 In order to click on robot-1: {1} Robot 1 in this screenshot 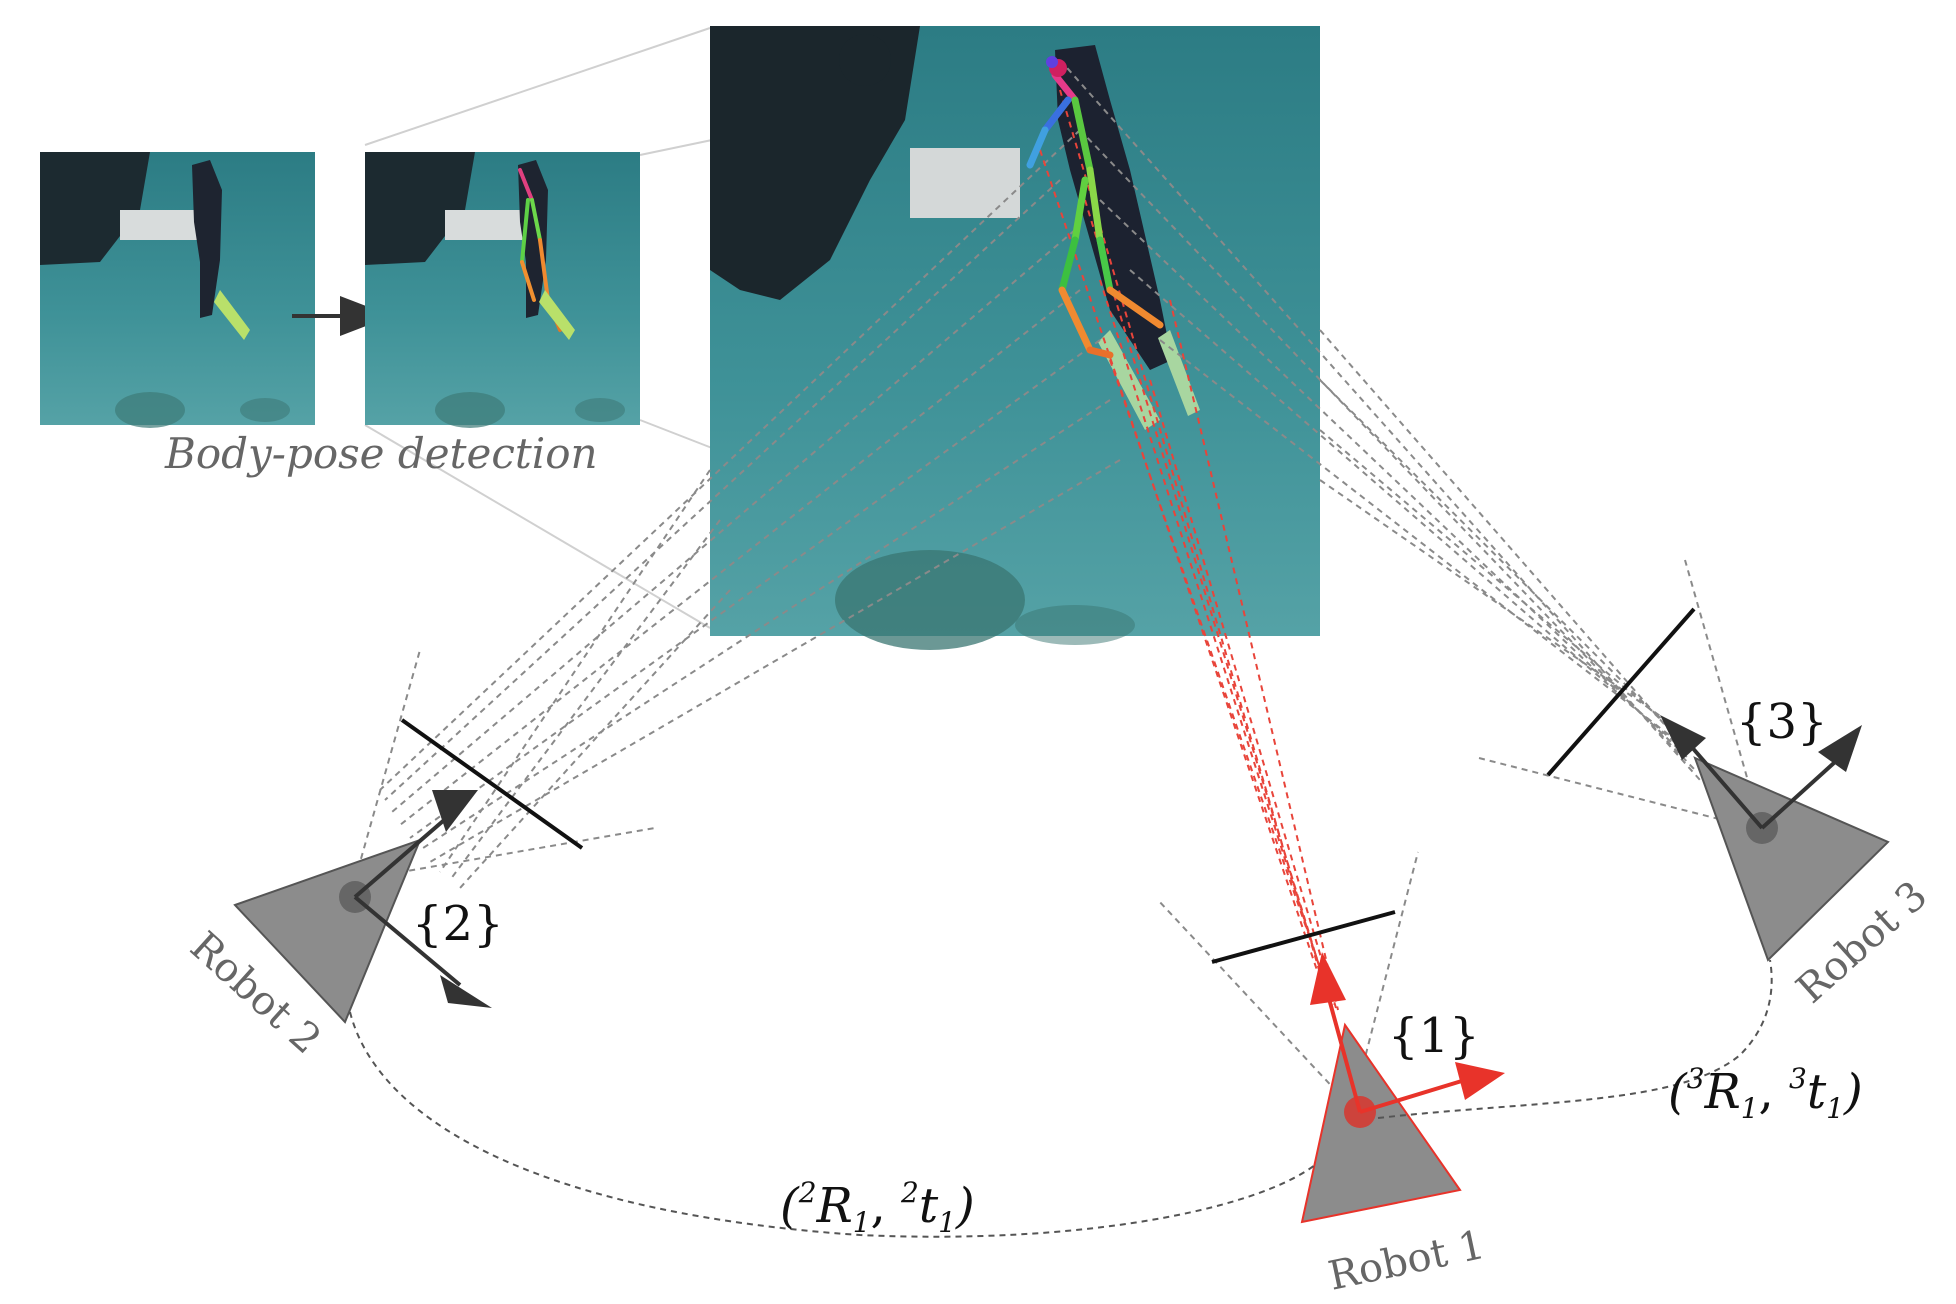, I will do `click(1331, 1075)`.